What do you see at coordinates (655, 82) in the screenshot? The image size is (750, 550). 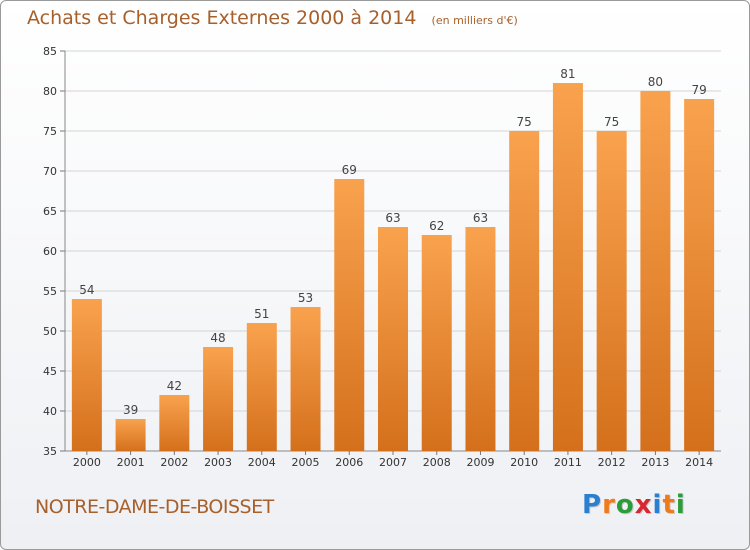 I see `bar-value-label: 80` at bounding box center [655, 82].